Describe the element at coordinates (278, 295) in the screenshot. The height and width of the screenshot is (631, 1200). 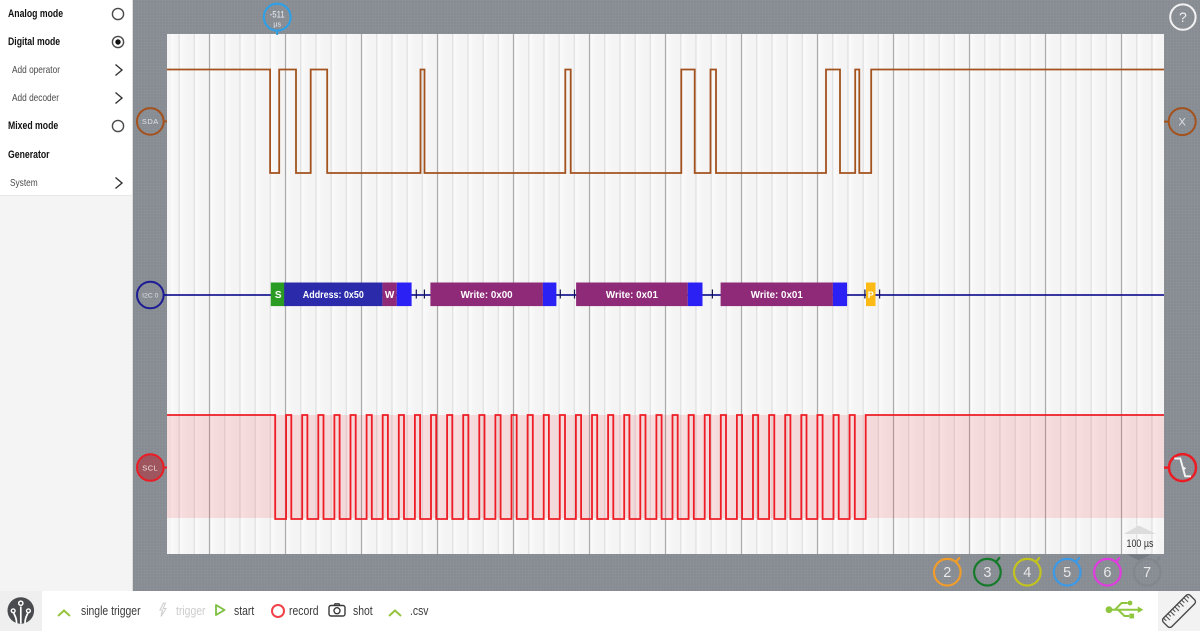
I see `svg-text: S` at that location.